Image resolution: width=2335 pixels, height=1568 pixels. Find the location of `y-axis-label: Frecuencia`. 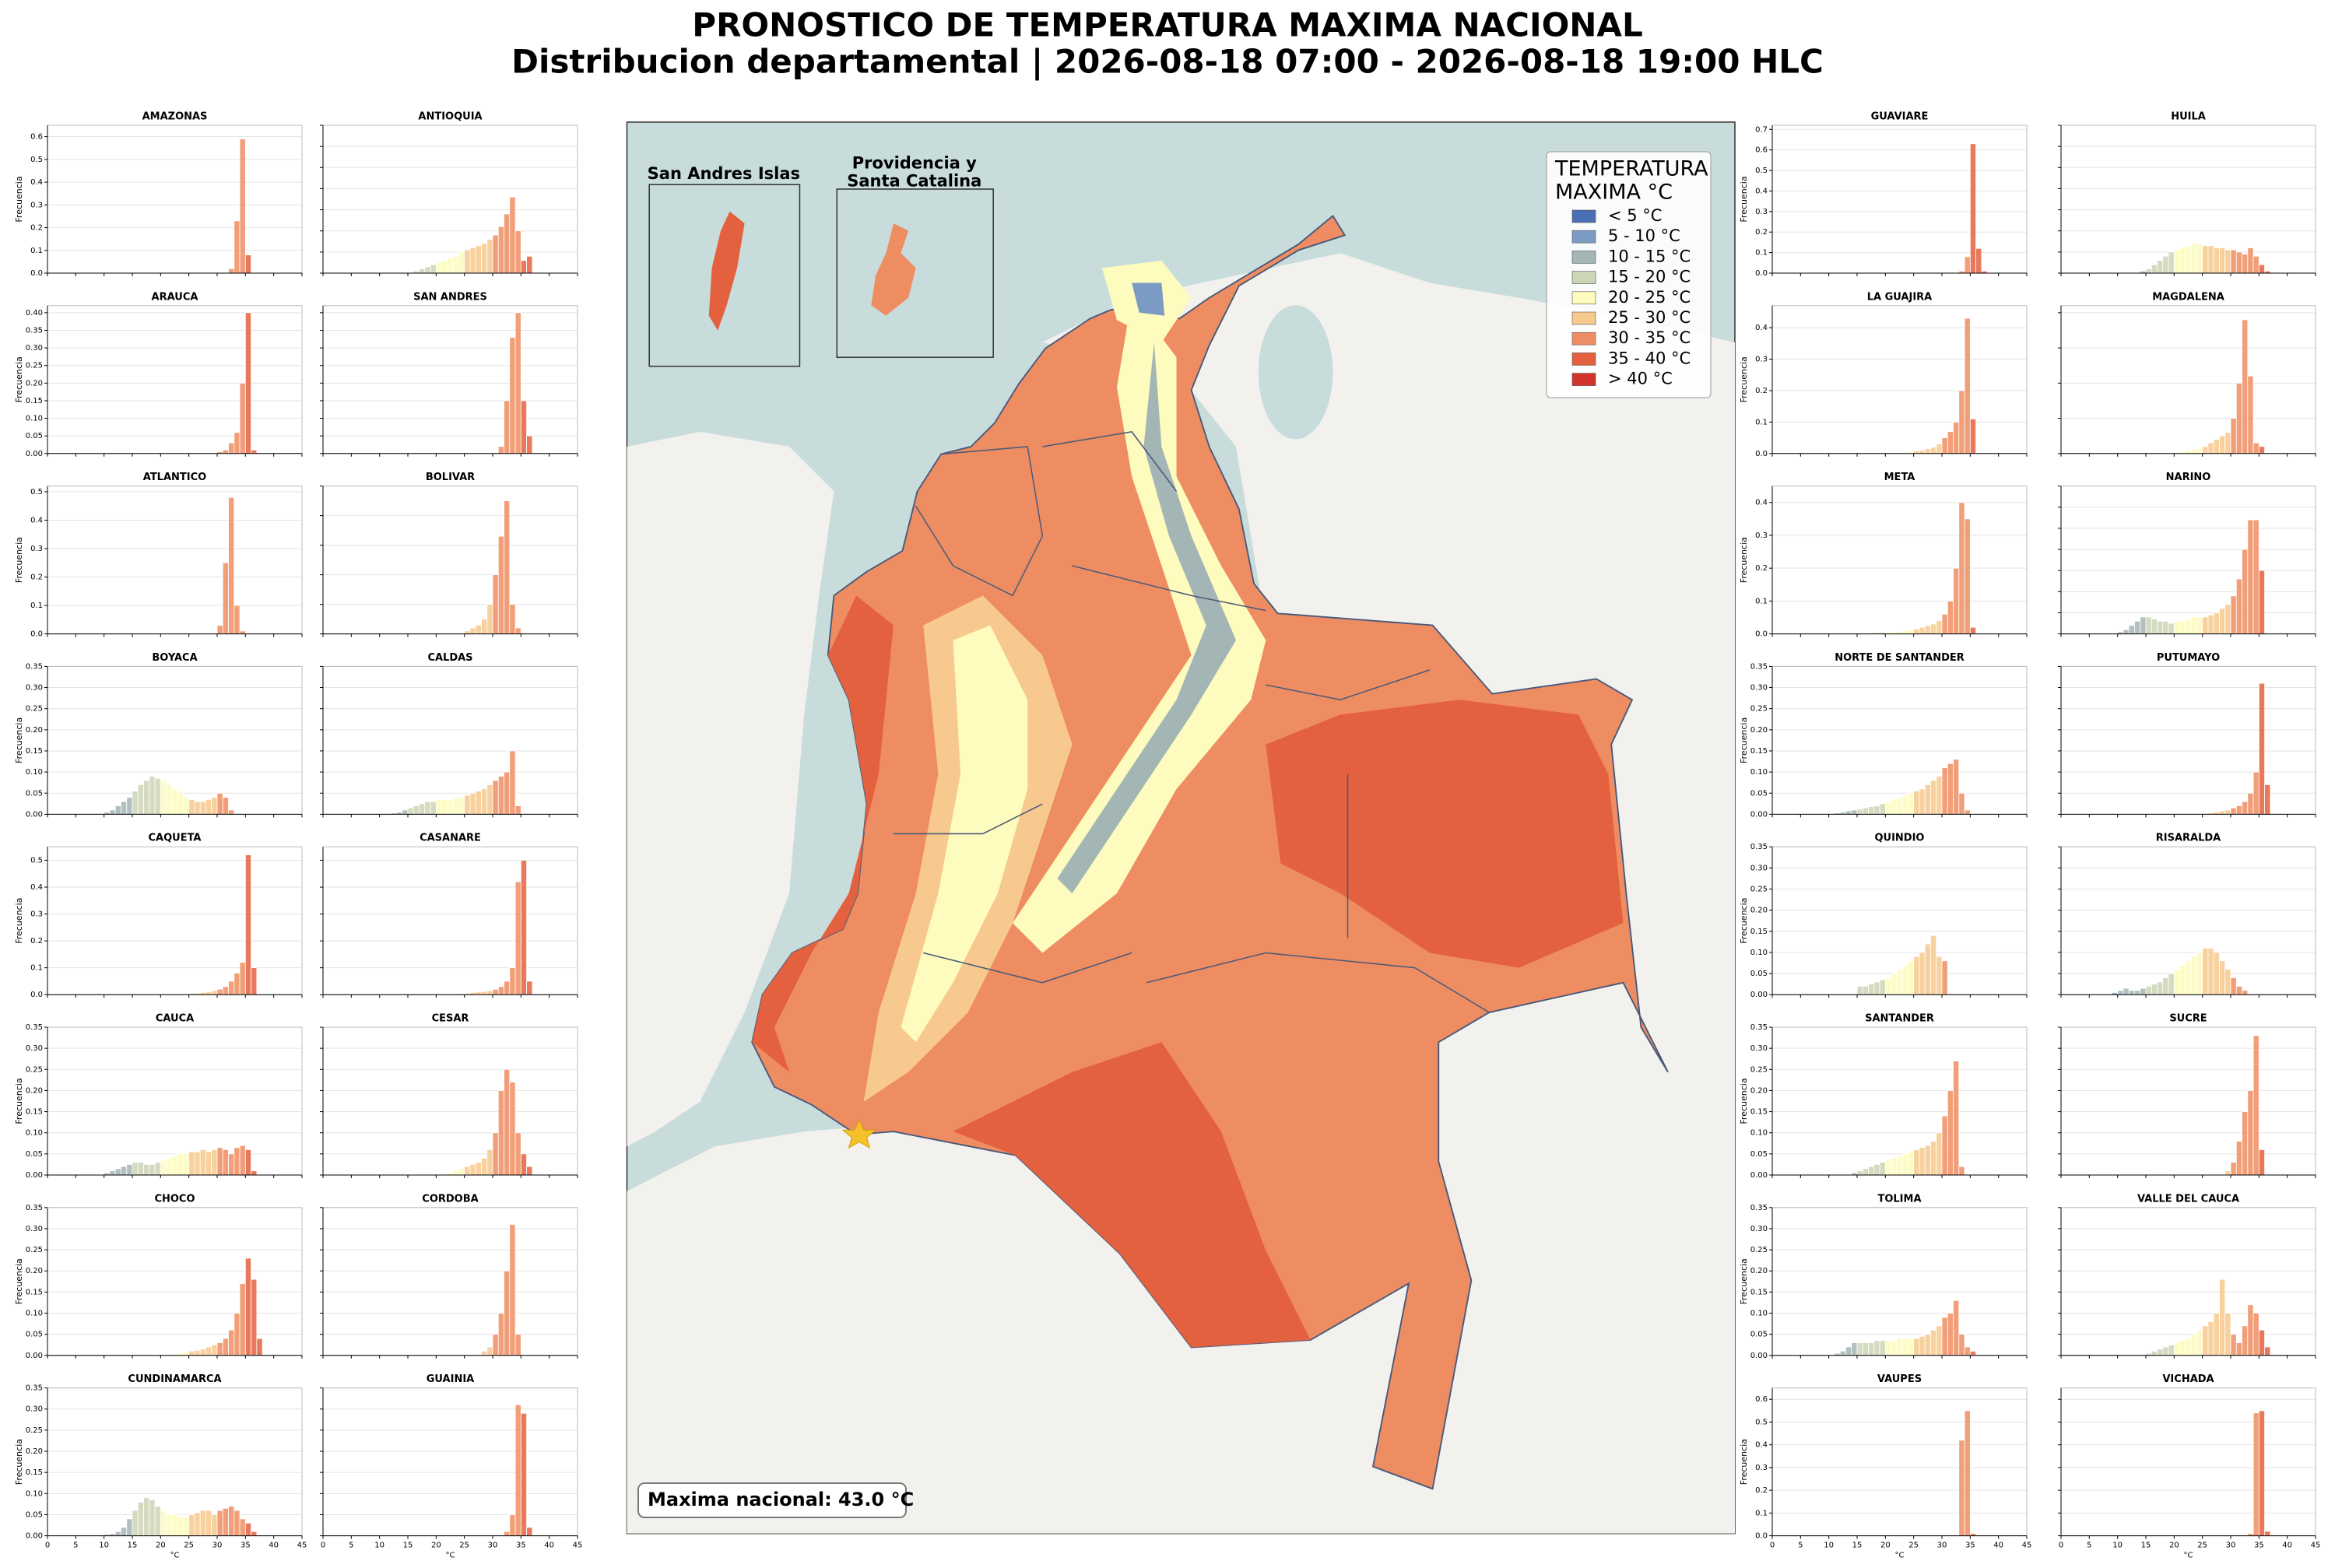

y-axis-label: Frecuencia is located at coordinates (19, 379).